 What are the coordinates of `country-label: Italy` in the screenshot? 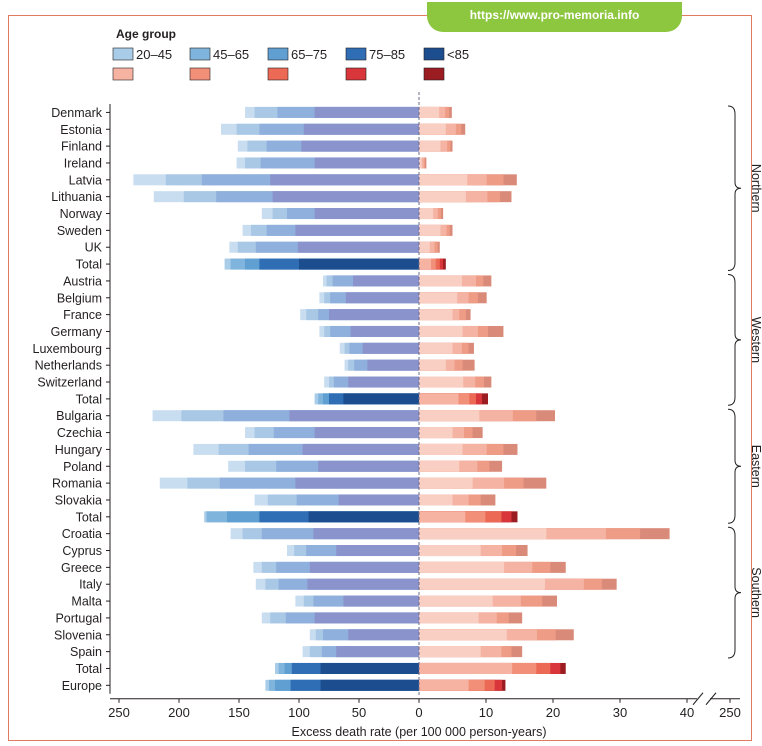 It's located at (91, 585).